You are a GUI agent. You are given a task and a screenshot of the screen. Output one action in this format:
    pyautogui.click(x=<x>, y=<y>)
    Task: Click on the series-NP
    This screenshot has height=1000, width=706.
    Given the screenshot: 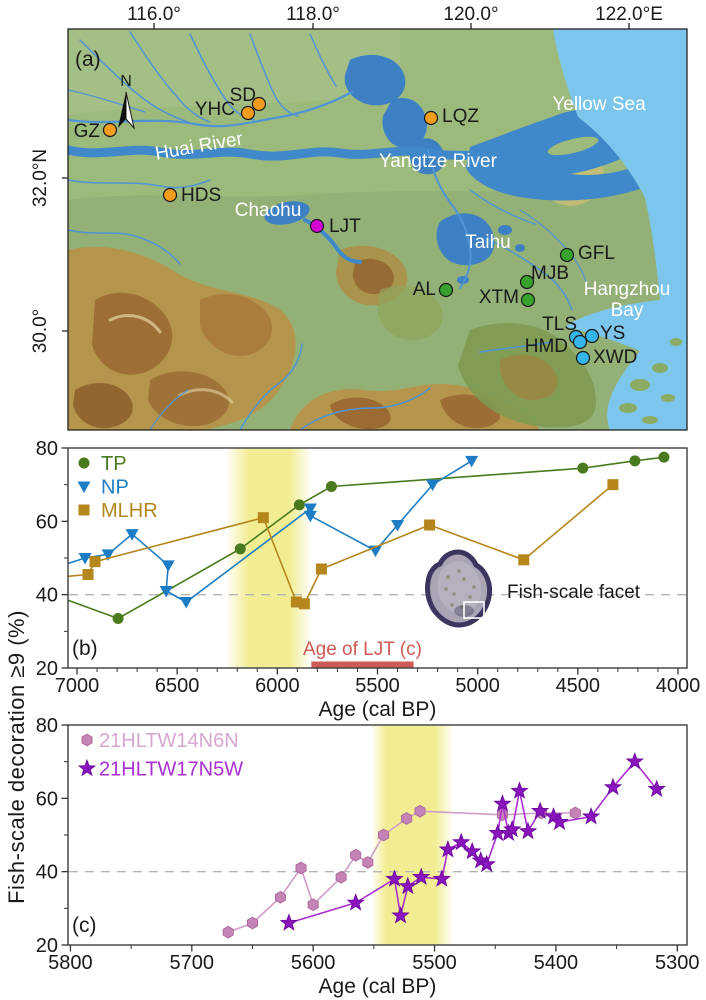 What is the action you would take?
    pyautogui.click(x=273, y=532)
    